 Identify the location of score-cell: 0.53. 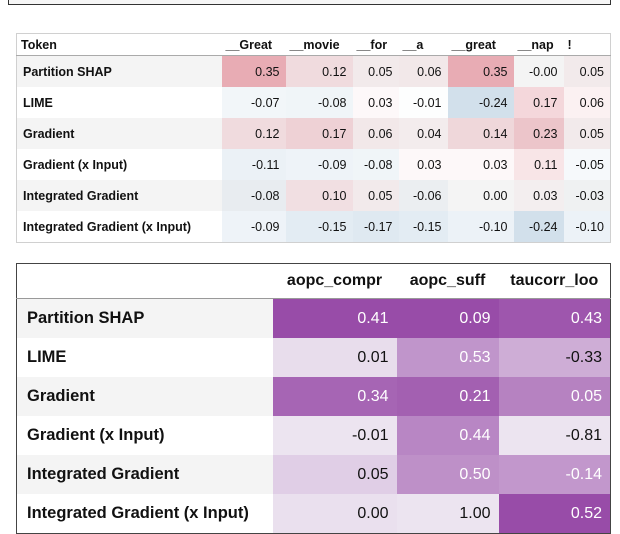
(447, 357).